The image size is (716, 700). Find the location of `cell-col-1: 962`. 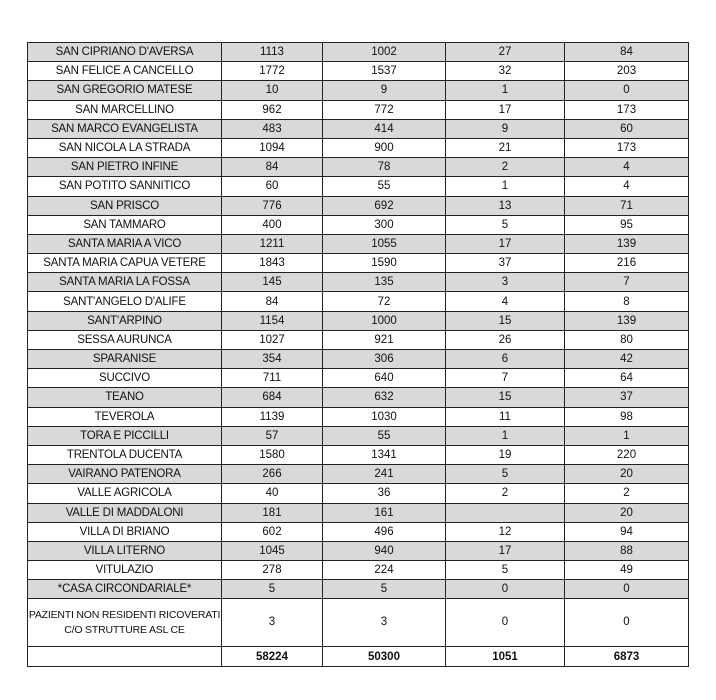

cell-col-1: 962 is located at coordinates (272, 109).